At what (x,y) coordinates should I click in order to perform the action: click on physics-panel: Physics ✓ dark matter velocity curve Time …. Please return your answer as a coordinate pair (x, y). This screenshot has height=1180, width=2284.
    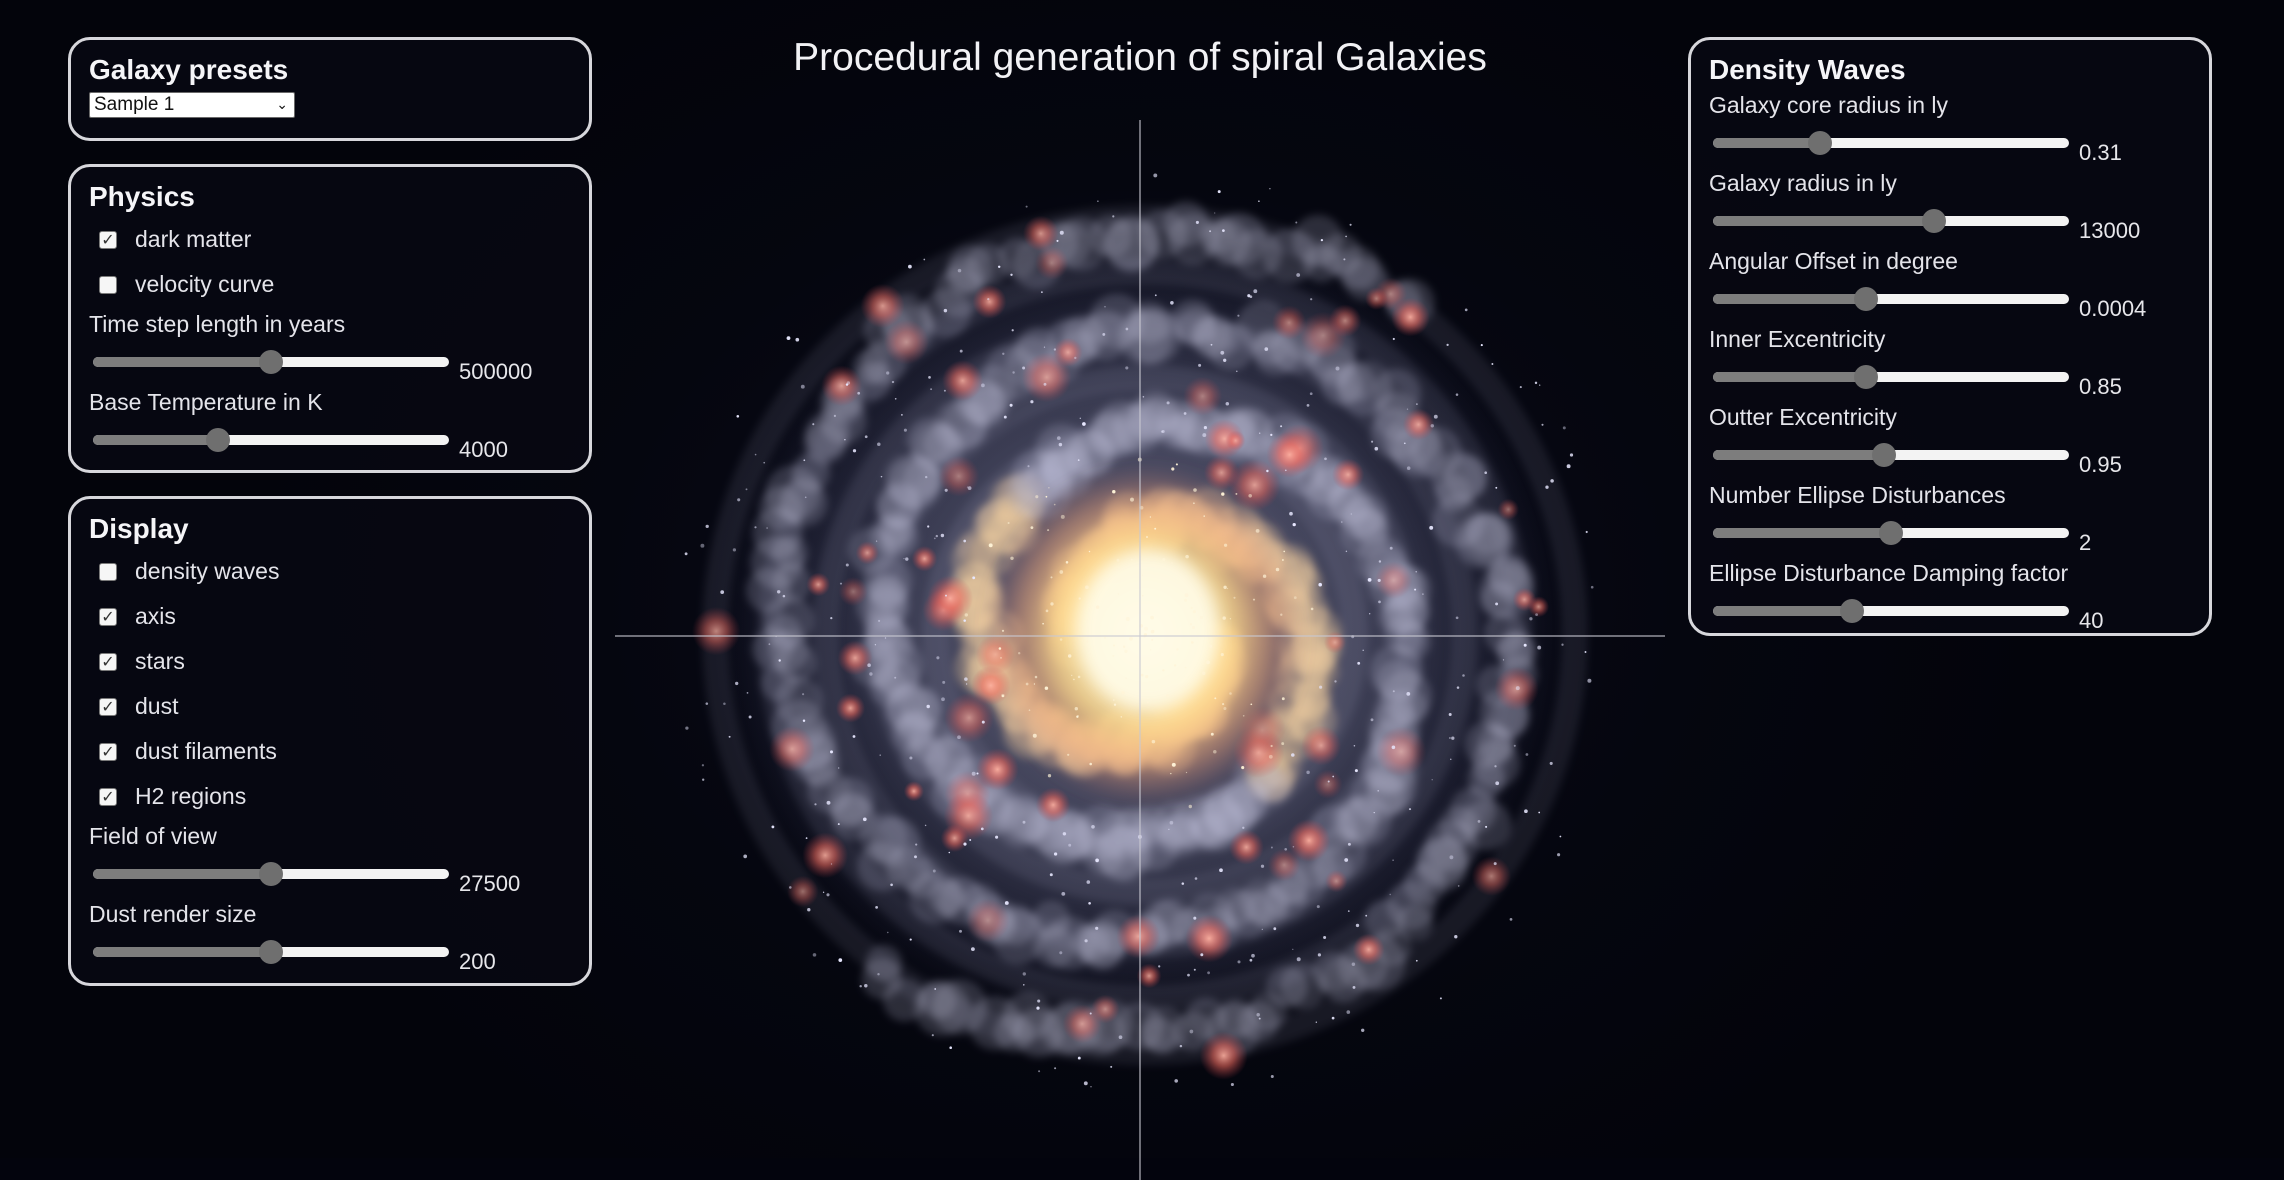
    Looking at the image, I should click on (330, 318).